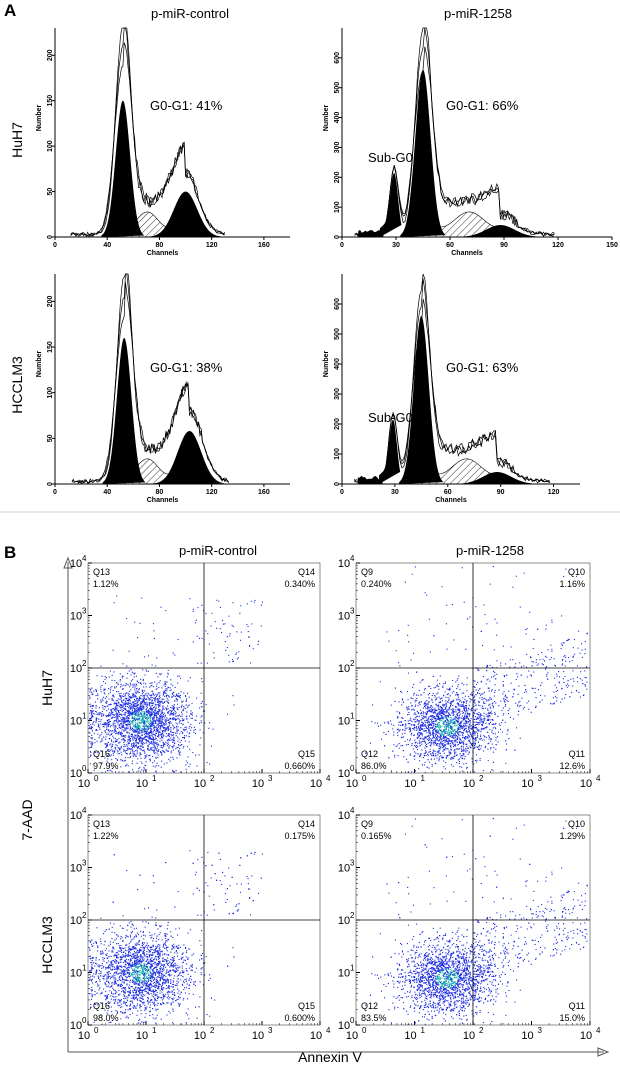 This screenshot has width=620, height=1068. What do you see at coordinates (50, 301) in the screenshot?
I see `y-tick-label: 200` at bounding box center [50, 301].